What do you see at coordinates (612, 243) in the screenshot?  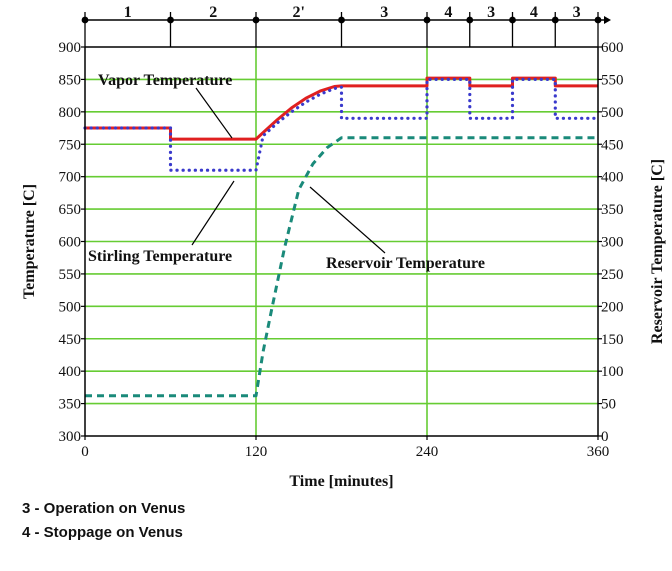 I see `y-tick-label-right: 300` at bounding box center [612, 243].